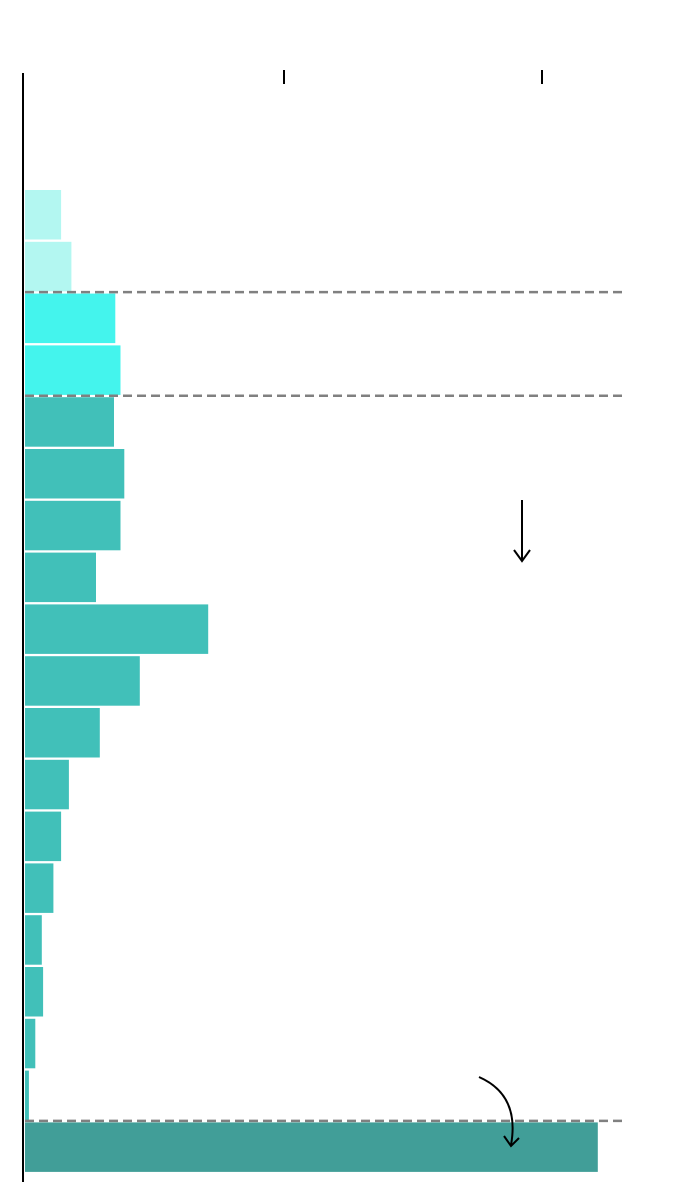  Describe the element at coordinates (504, 824) in the screenshot. I see `annotations-group` at that location.